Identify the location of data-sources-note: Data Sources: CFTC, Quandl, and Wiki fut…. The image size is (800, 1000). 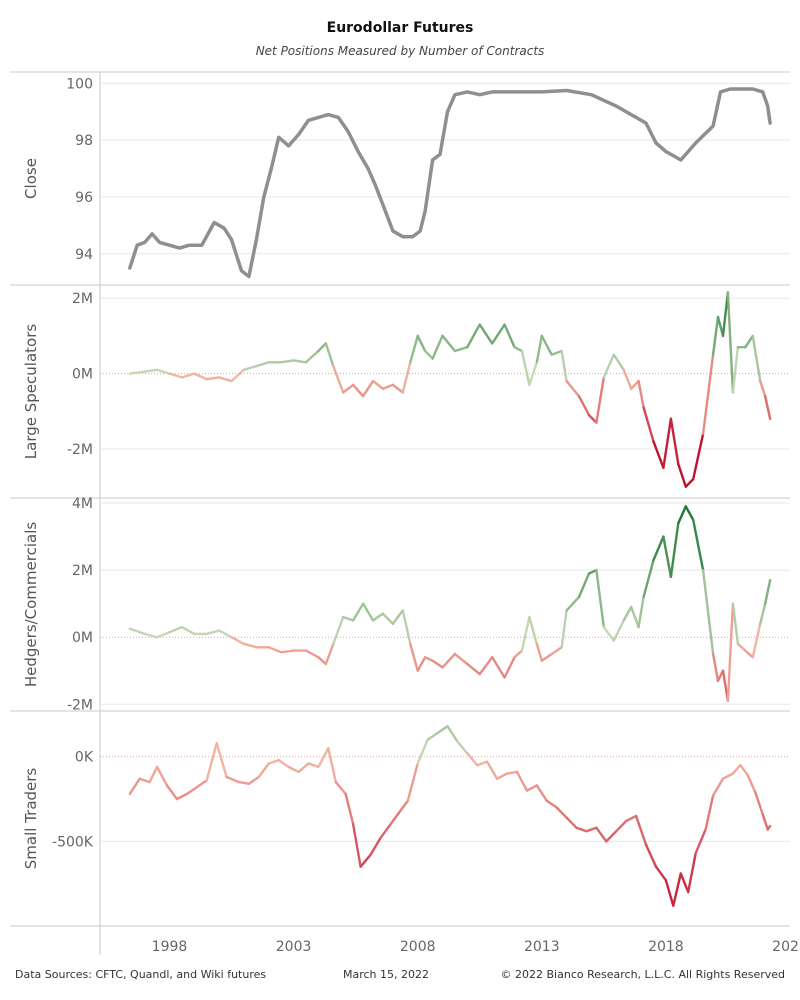
(141, 974).